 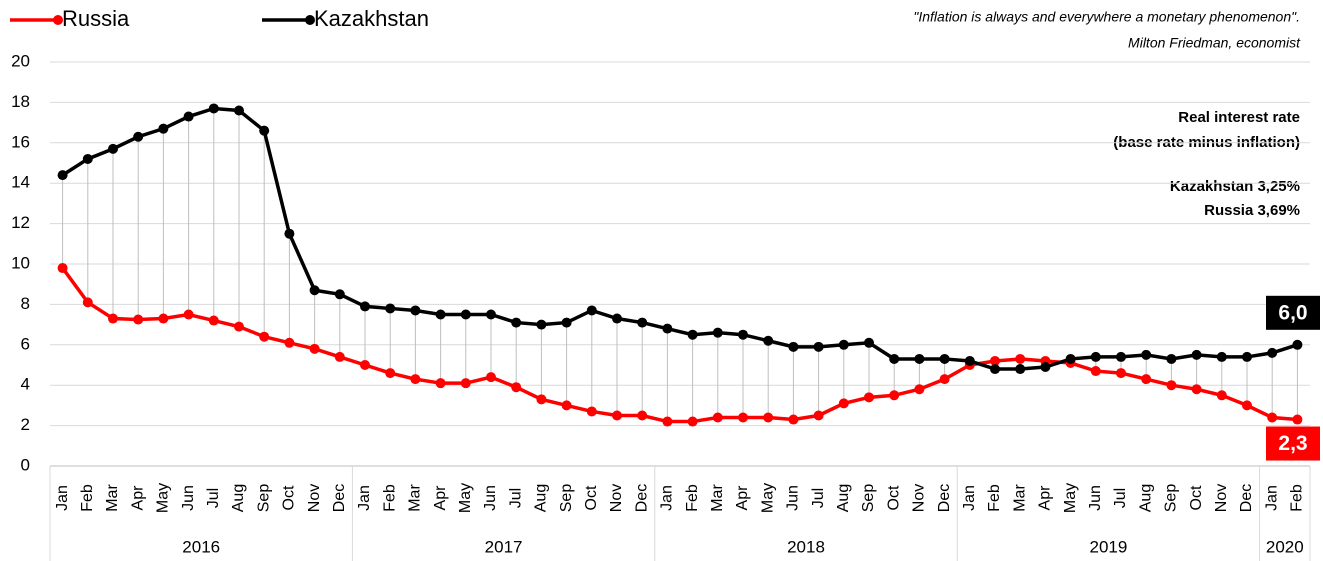 What do you see at coordinates (20, 60) in the screenshot?
I see `y-tick-label: 20` at bounding box center [20, 60].